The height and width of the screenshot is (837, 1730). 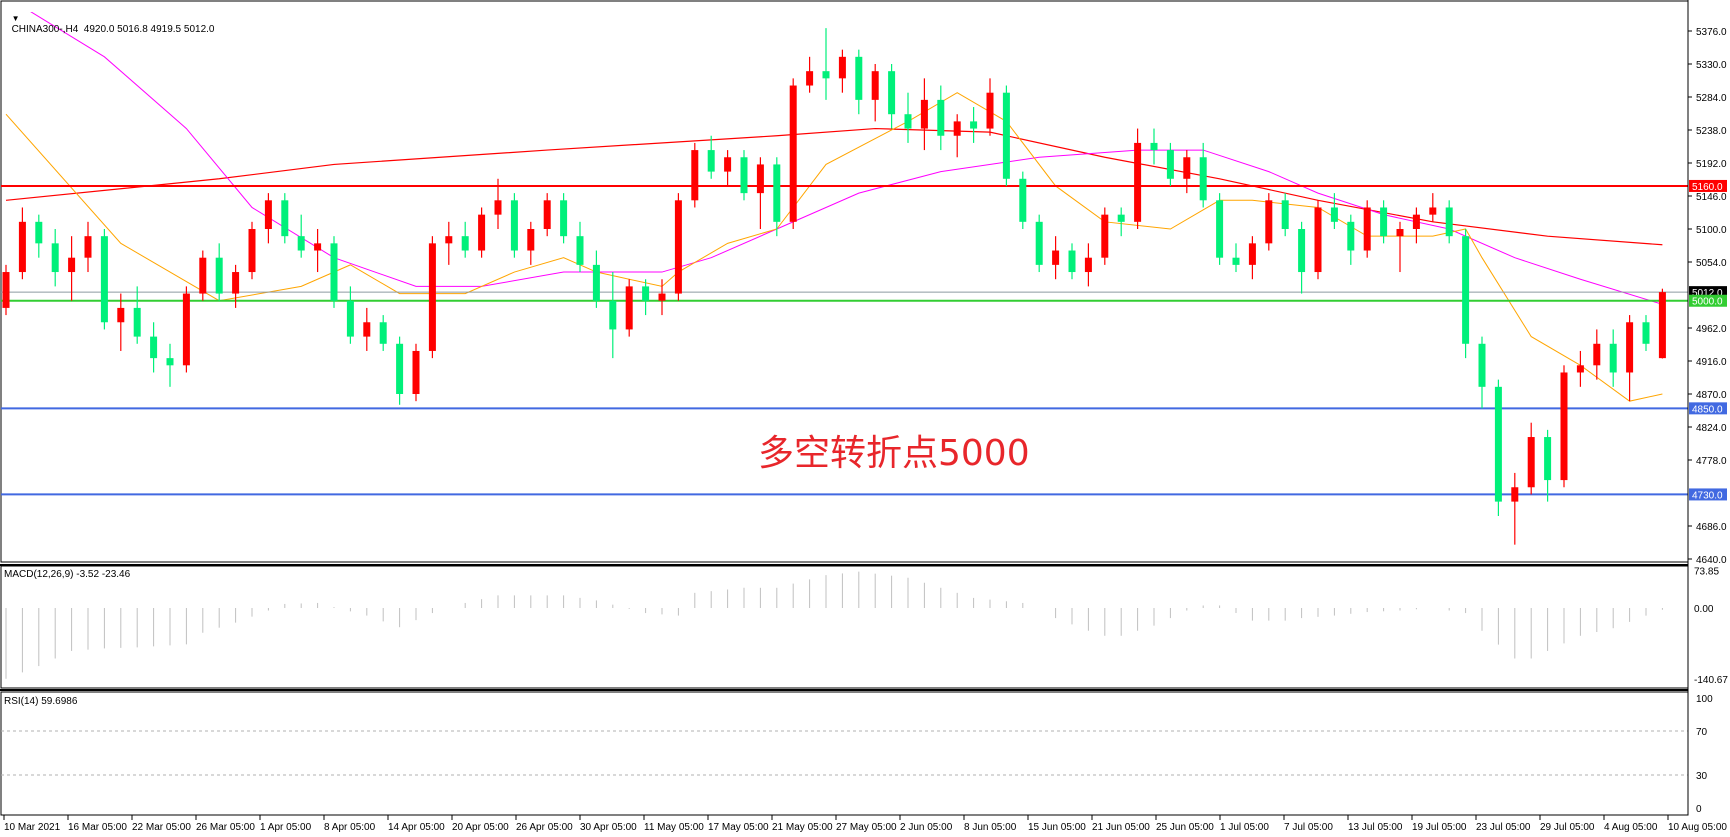 What do you see at coordinates (926, 827) in the screenshot?
I see `date-tick-label: 2 Jun 05:00` at bounding box center [926, 827].